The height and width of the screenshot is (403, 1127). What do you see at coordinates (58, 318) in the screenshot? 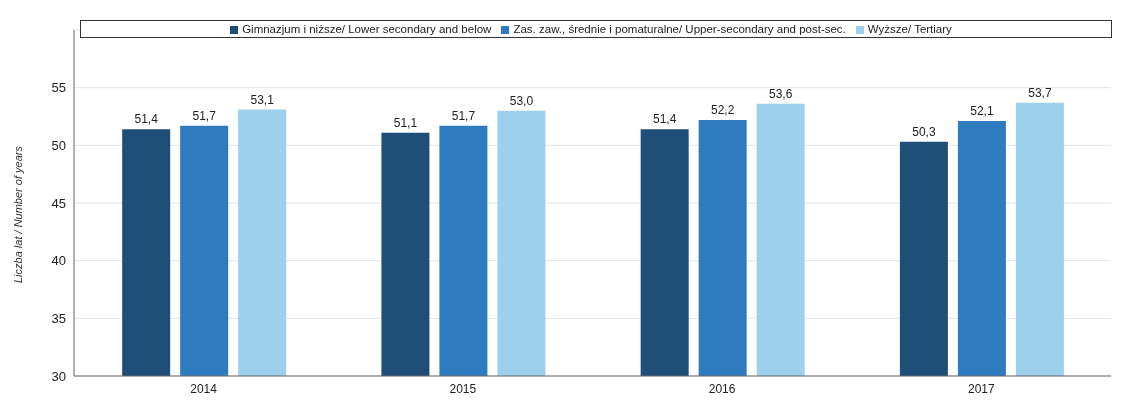
I see `y-tick-label: 35` at bounding box center [58, 318].